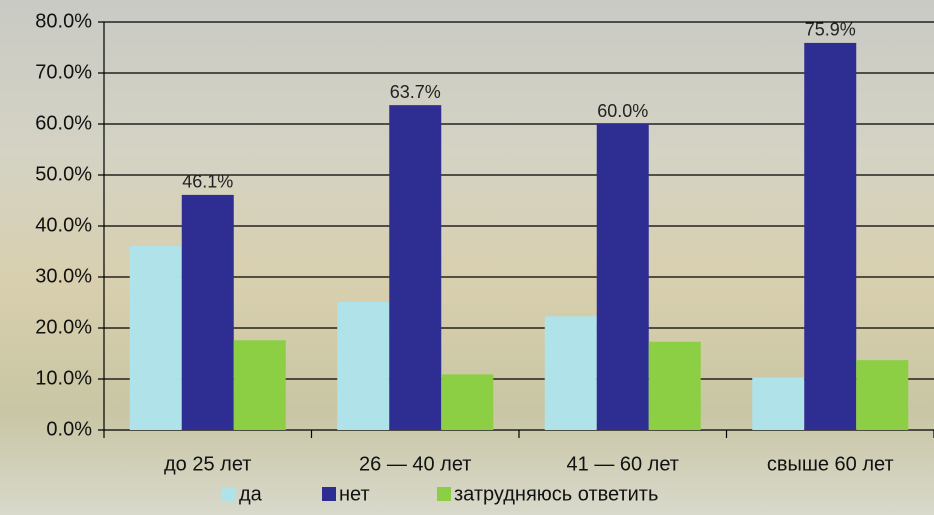 The height and width of the screenshot is (515, 934). I want to click on y-tick-label: 60.0%, so click(63, 123).